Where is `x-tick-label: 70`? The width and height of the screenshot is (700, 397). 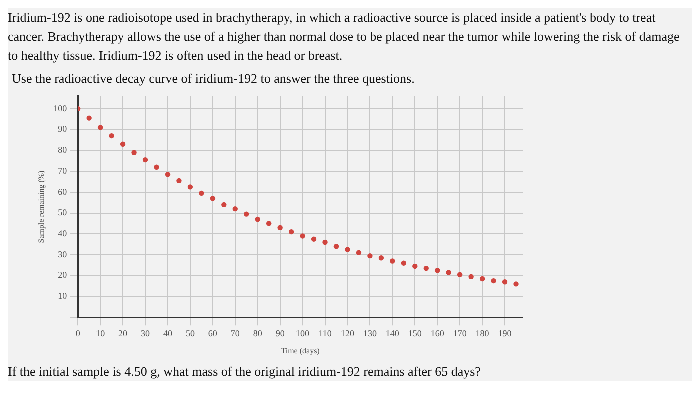
x-tick-label: 70 is located at coordinates (235, 333).